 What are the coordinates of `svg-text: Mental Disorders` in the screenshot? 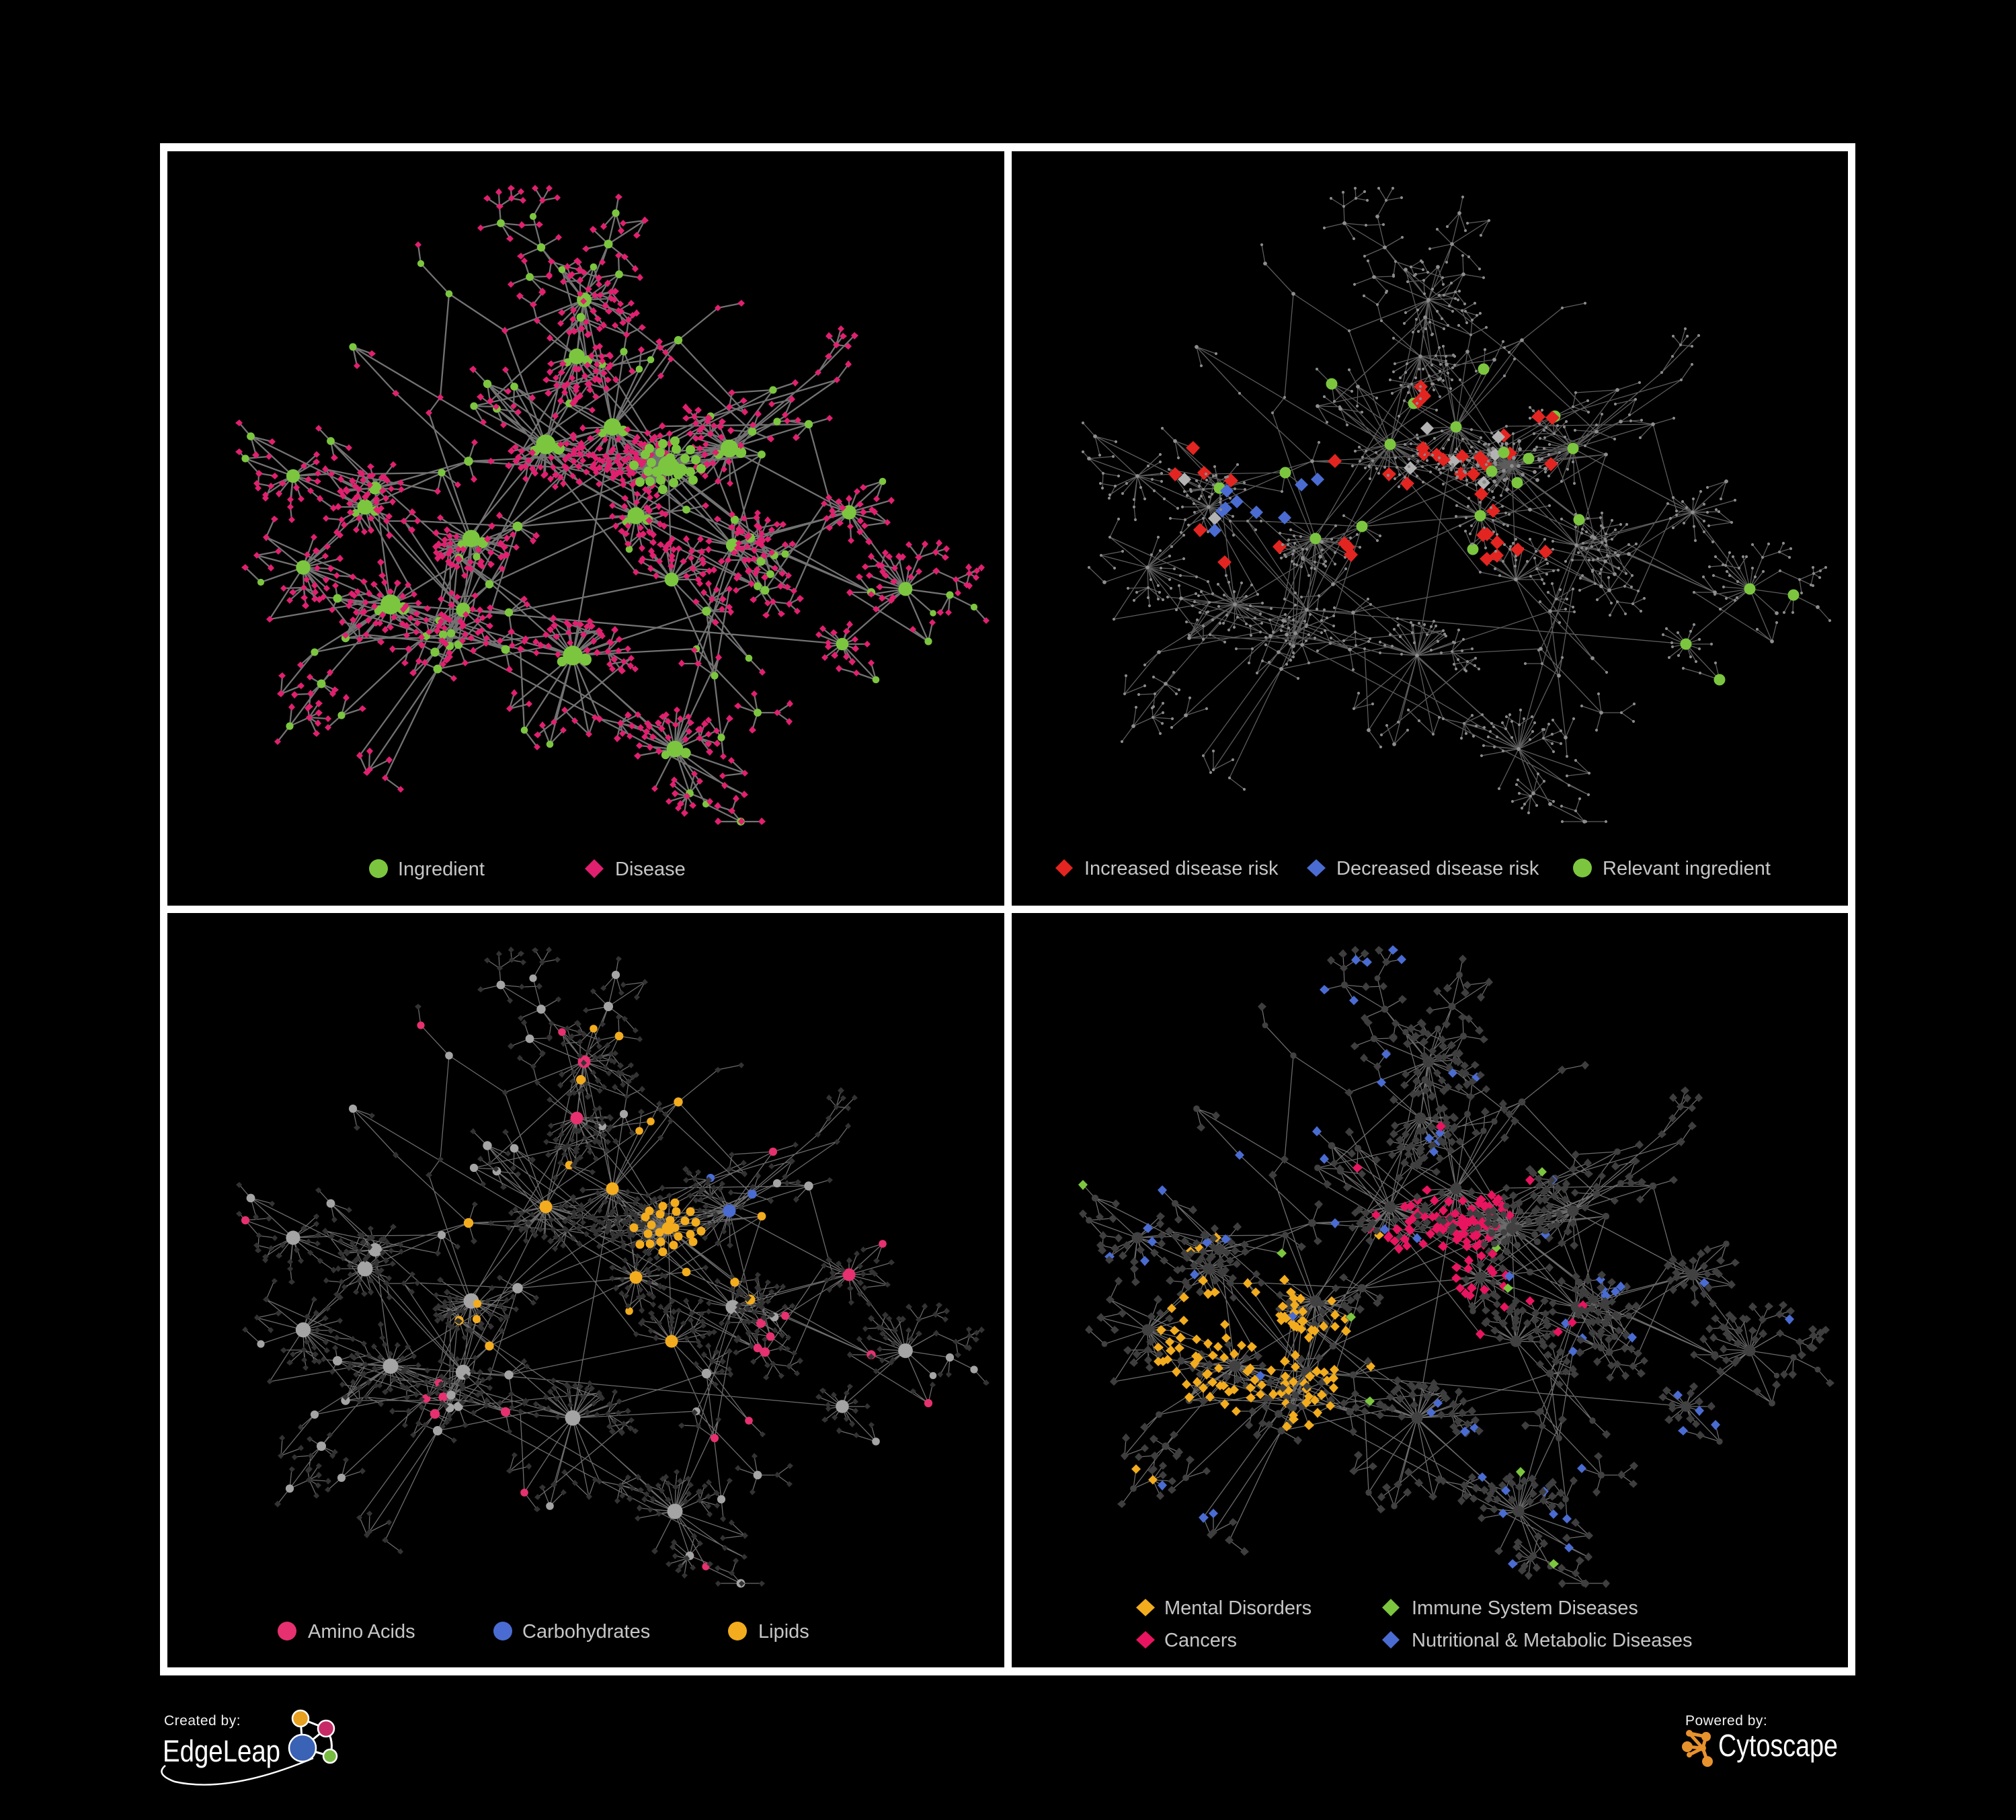 It's located at (1238, 1608).